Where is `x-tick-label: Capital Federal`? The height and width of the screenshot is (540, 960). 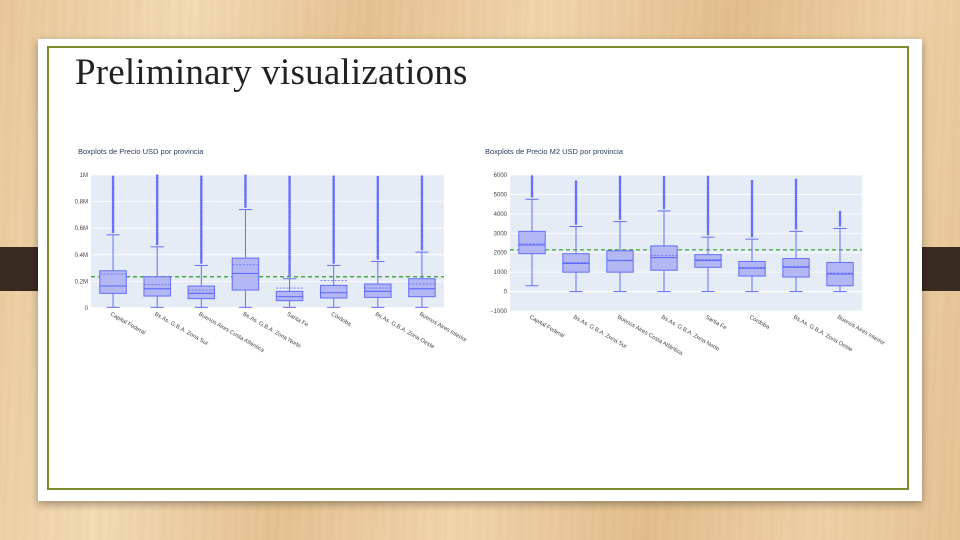
x-tick-label: Capital Federal is located at coordinates (546, 327).